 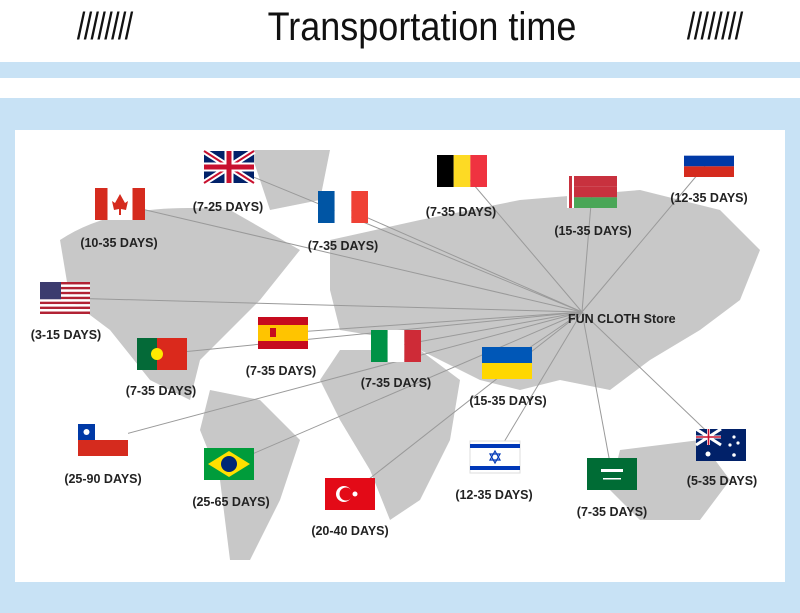 I want to click on destination-australia: (5-35 DAYS), so click(x=722, y=457).